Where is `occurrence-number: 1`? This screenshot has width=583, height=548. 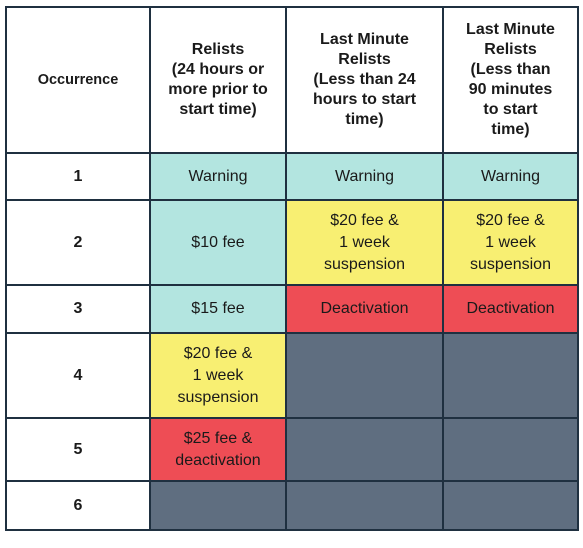
occurrence-number: 1 is located at coordinates (78, 176).